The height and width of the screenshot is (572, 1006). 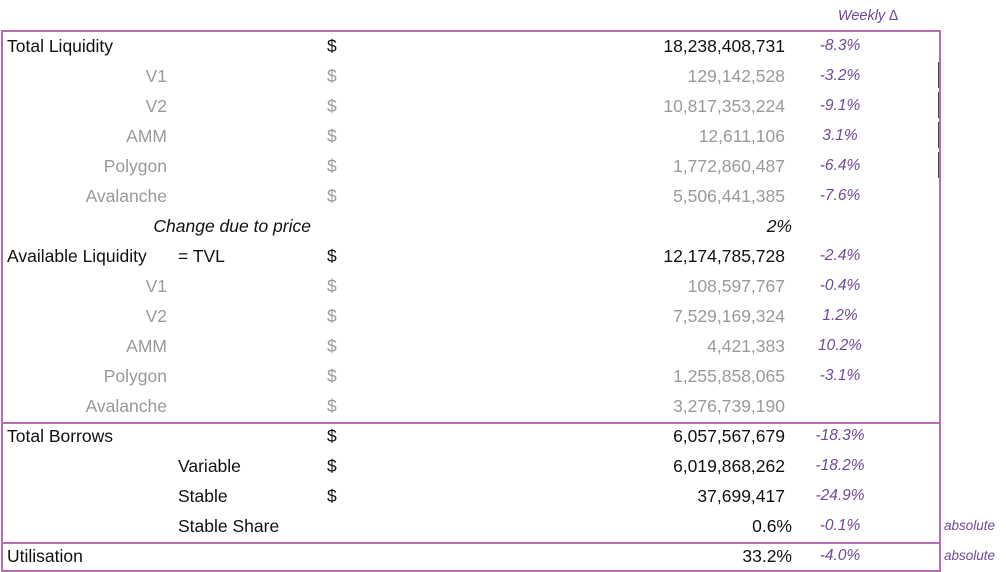 What do you see at coordinates (779, 226) in the screenshot?
I see `change-due-to-price-value: 2%` at bounding box center [779, 226].